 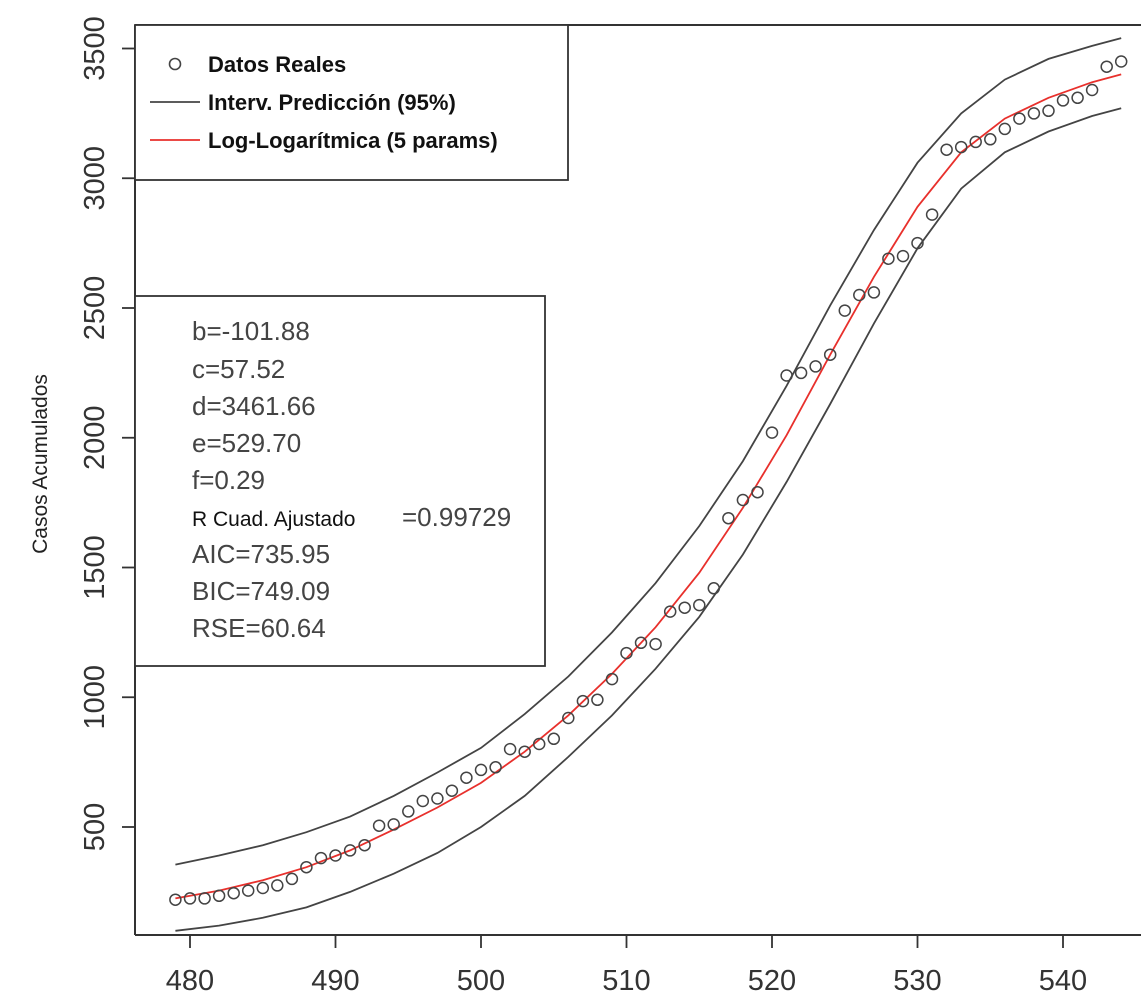 What do you see at coordinates (481, 981) in the screenshot?
I see `x-tick-label: 500` at bounding box center [481, 981].